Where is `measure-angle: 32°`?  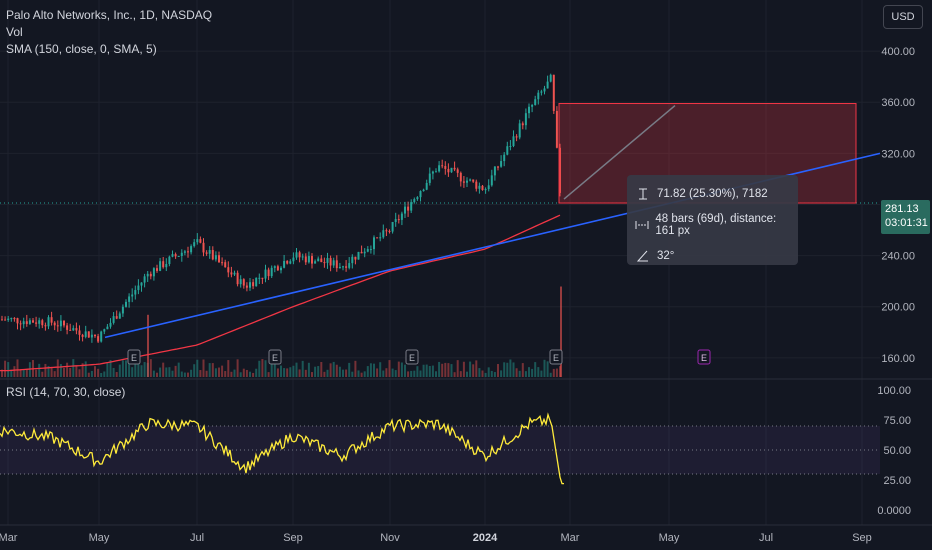 measure-angle: 32° is located at coordinates (666, 256).